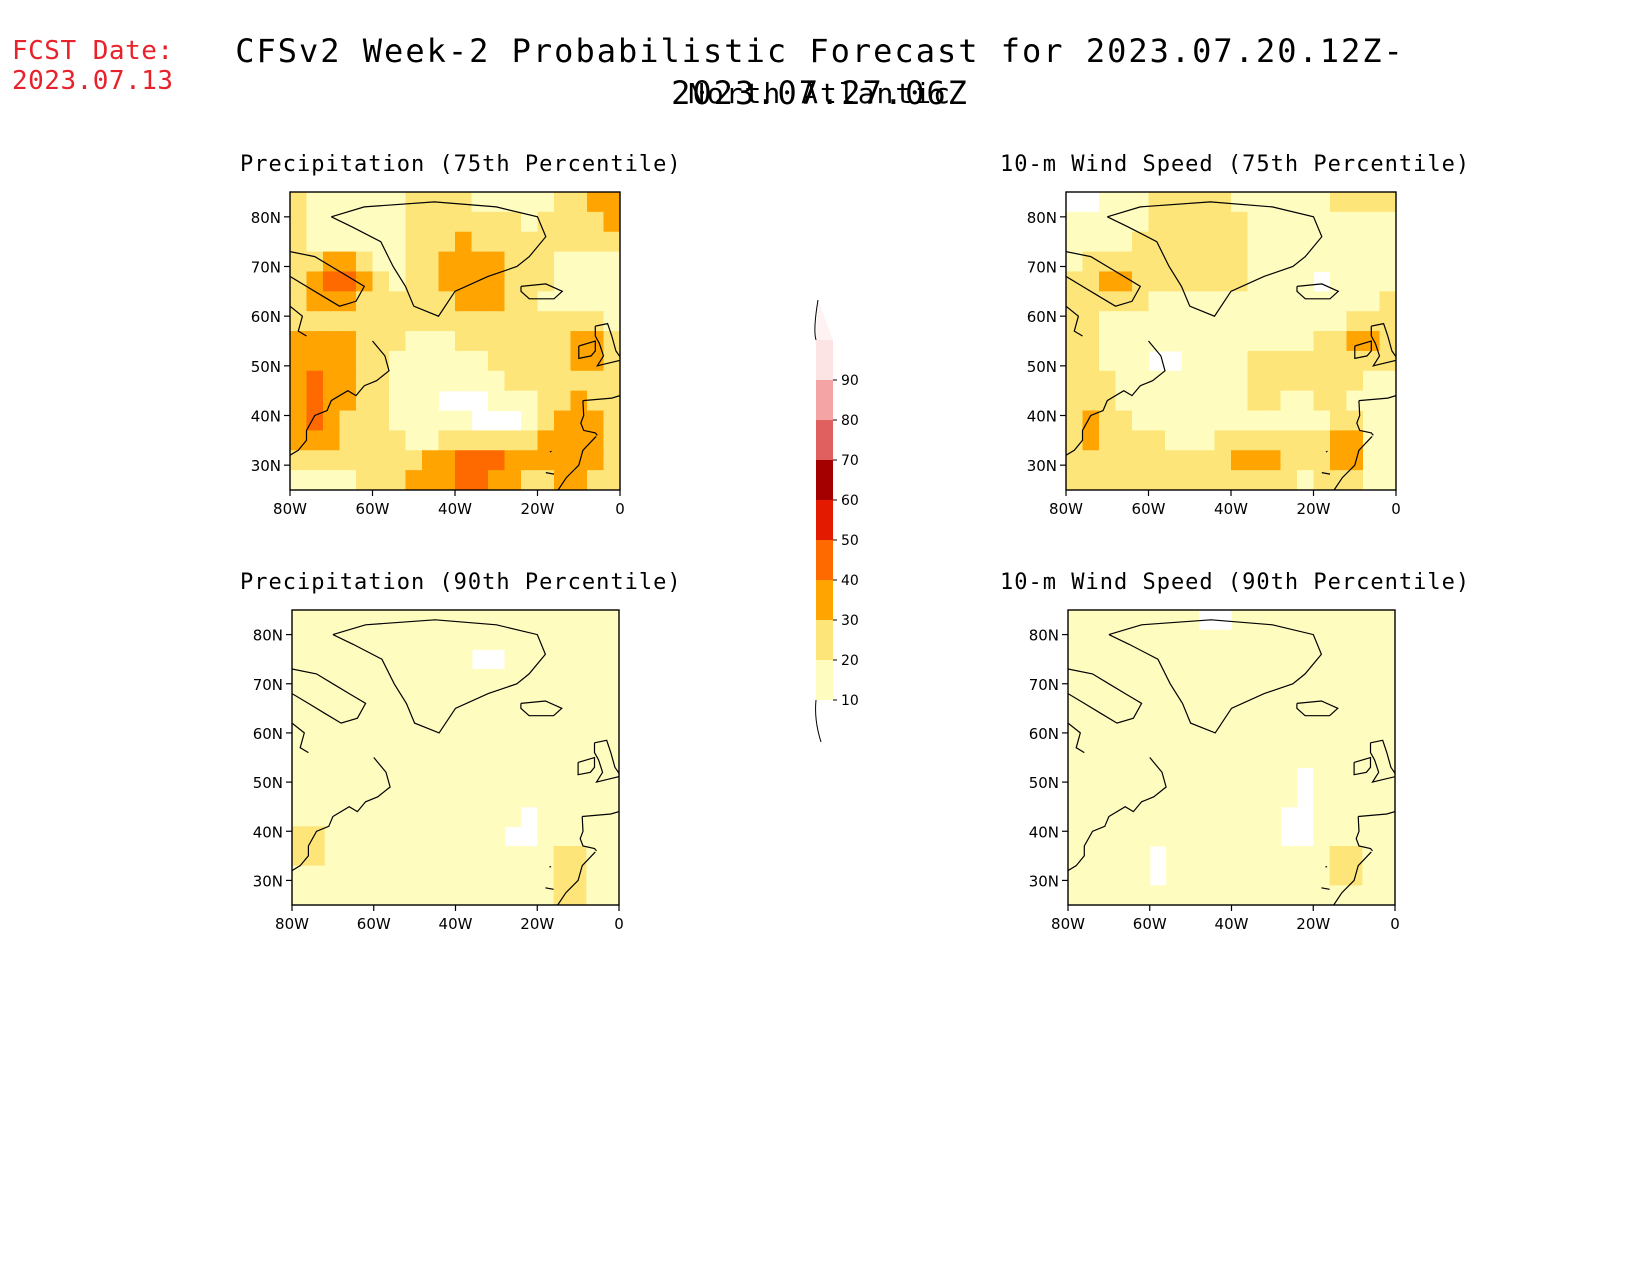 This screenshot has width=1650, height=1275. What do you see at coordinates (268, 783) in the screenshot?
I see `lat-tick-label: 50N` at bounding box center [268, 783].